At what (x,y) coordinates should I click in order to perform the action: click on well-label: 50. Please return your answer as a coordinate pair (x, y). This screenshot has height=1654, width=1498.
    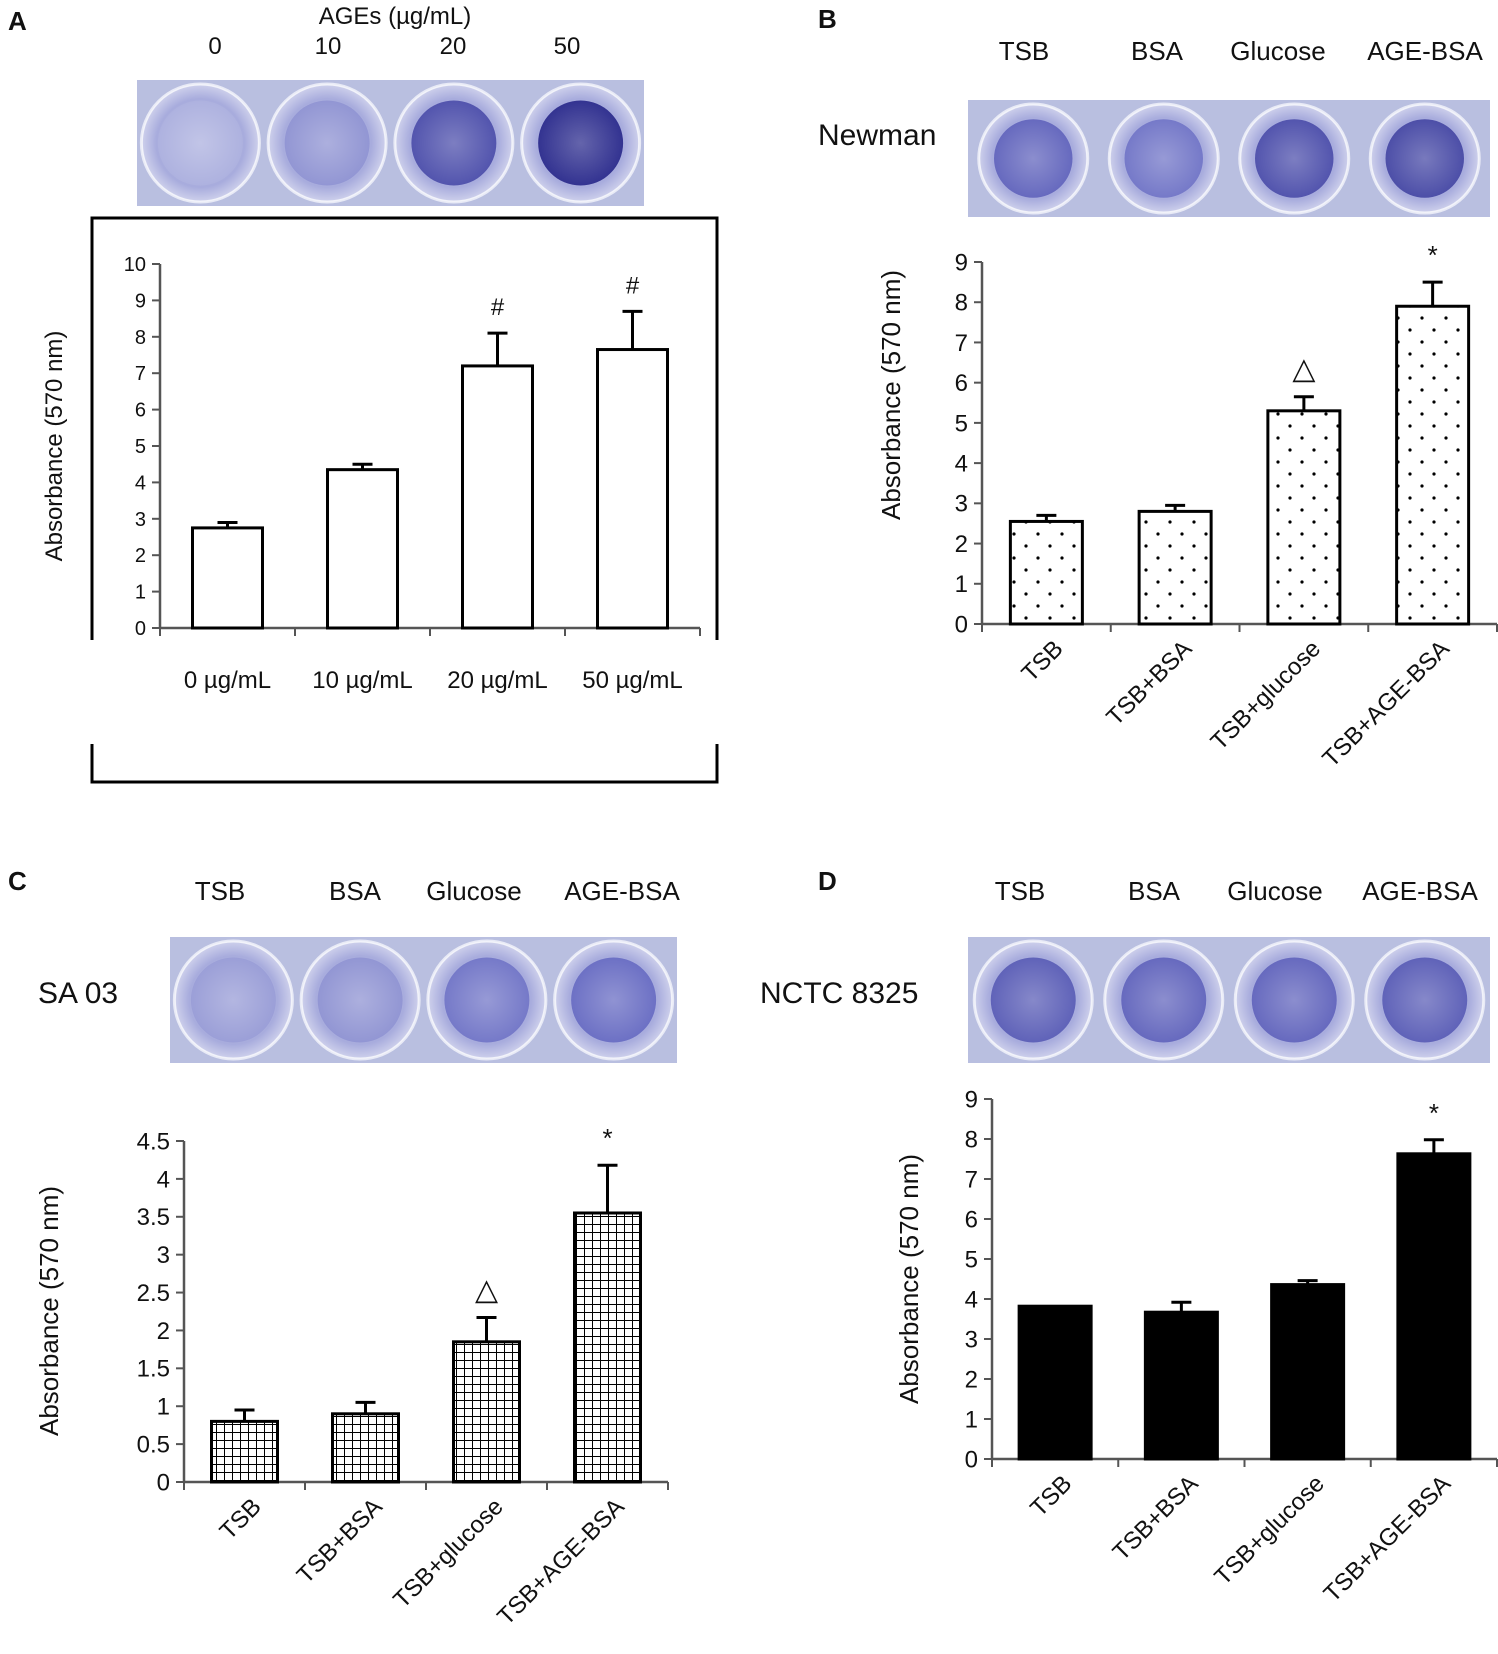
    Looking at the image, I should click on (567, 46).